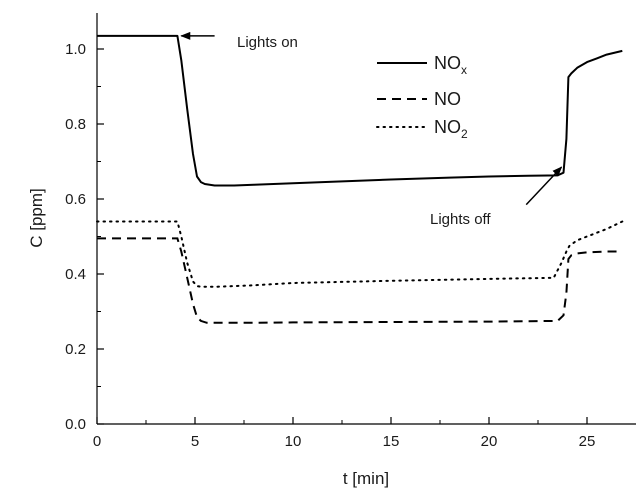 This screenshot has width=636, height=494. Describe the element at coordinates (75, 49) in the screenshot. I see `y-tick-label: 1.0` at that location.